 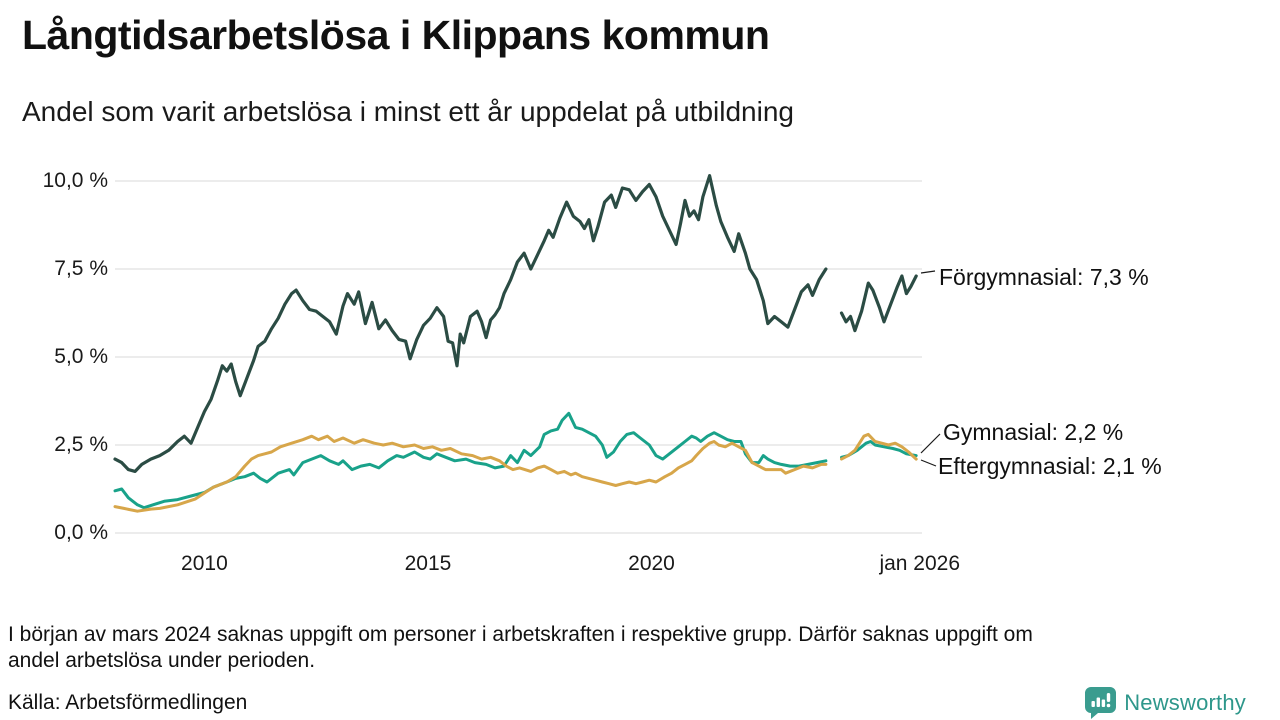 I want to click on source-note: Källa: Arbetsförmedlingen, so click(x=128, y=702).